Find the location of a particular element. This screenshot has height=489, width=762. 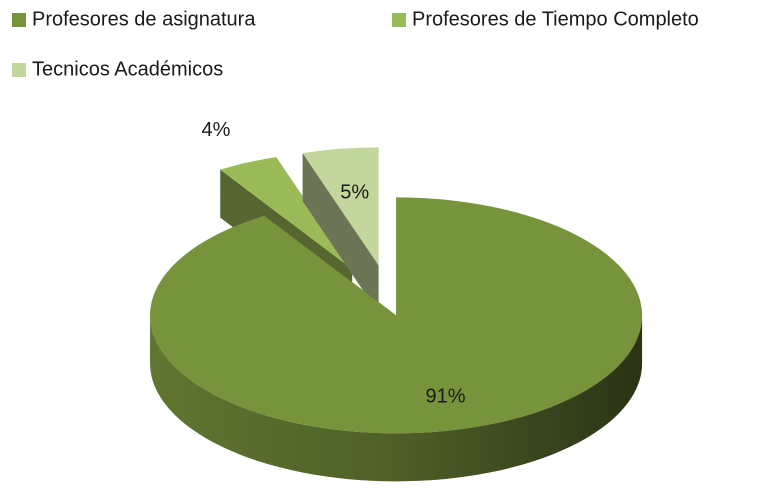

slice-side-shade is located at coordinates (340, 233).